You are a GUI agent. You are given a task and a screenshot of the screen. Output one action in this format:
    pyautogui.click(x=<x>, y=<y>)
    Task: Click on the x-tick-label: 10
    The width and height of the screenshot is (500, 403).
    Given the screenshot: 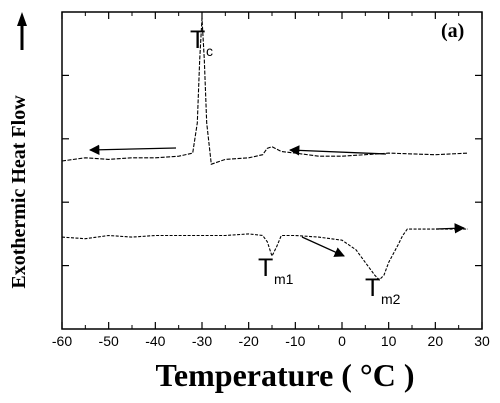 What is the action you would take?
    pyautogui.click(x=389, y=341)
    